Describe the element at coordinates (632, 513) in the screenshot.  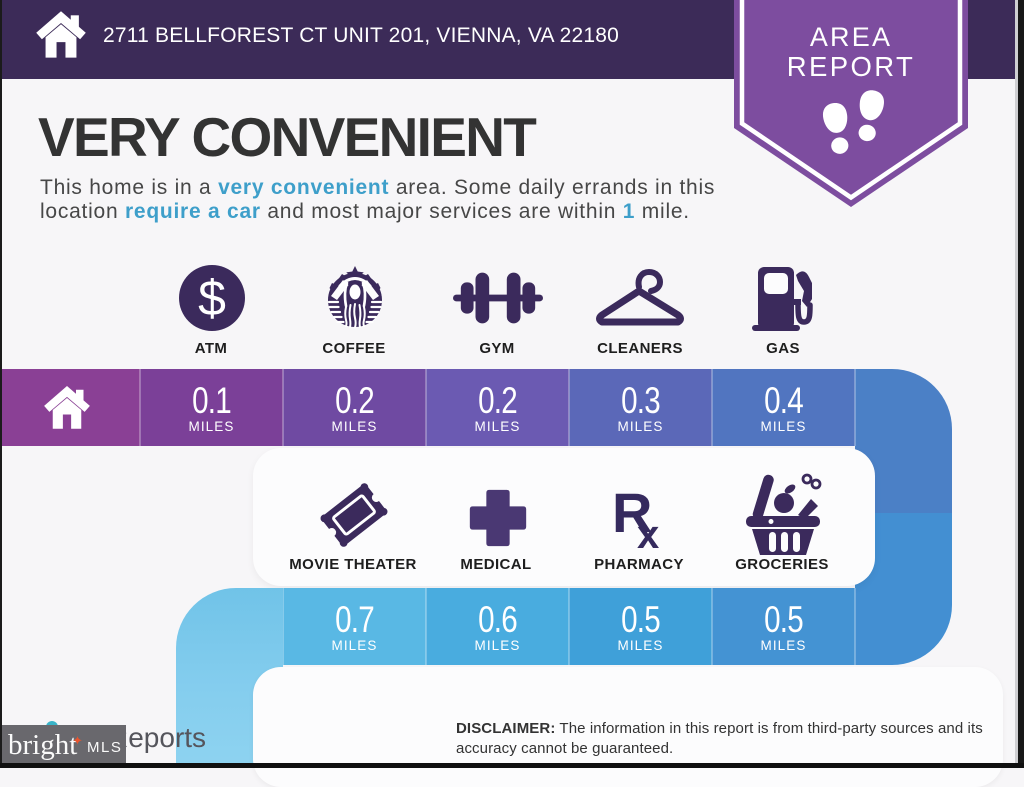
I see `svg-text: R` at that location.